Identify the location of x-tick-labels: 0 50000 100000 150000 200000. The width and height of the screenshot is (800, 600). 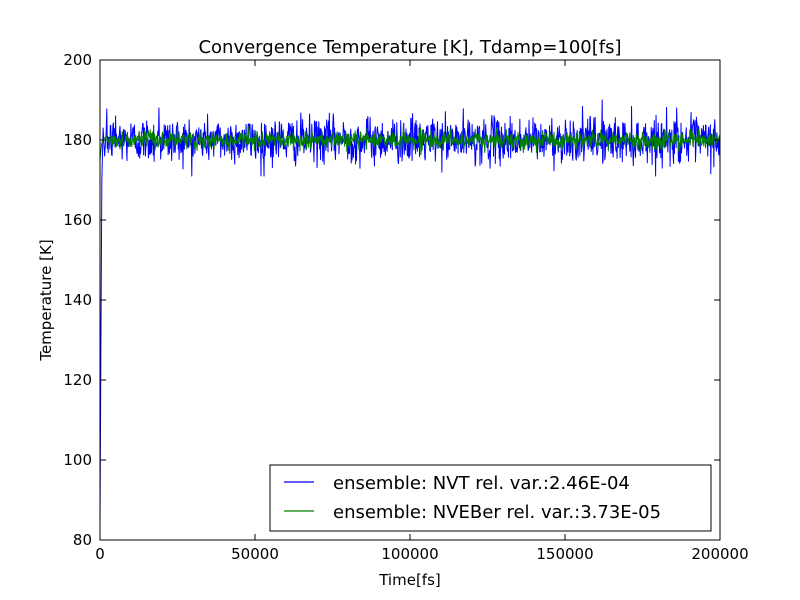
(421, 554).